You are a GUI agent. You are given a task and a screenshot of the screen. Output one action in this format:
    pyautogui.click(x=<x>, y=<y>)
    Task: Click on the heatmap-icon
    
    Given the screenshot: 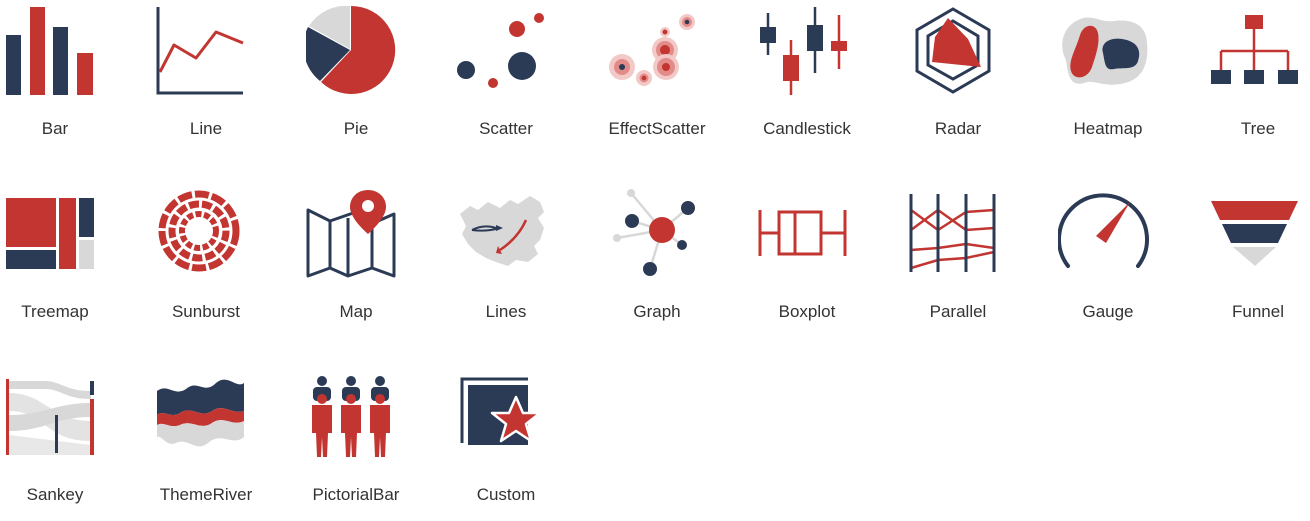 What is the action you would take?
    pyautogui.click(x=1105, y=51)
    